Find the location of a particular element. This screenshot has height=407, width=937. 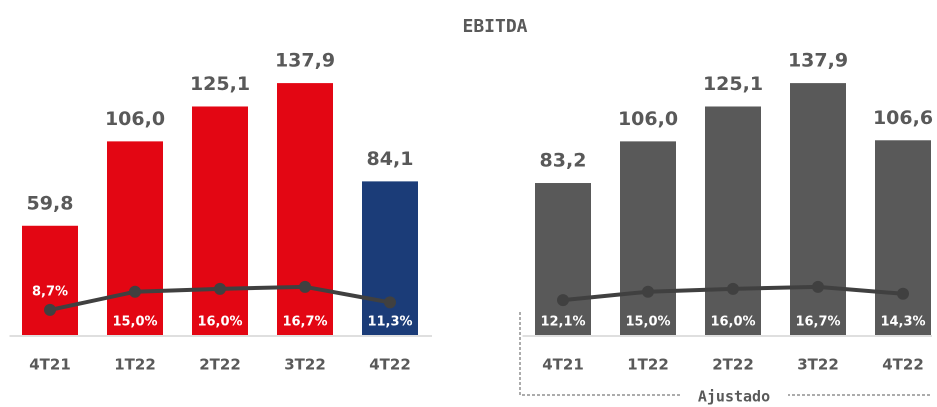

annotation: Ajustado is located at coordinates (734, 397).